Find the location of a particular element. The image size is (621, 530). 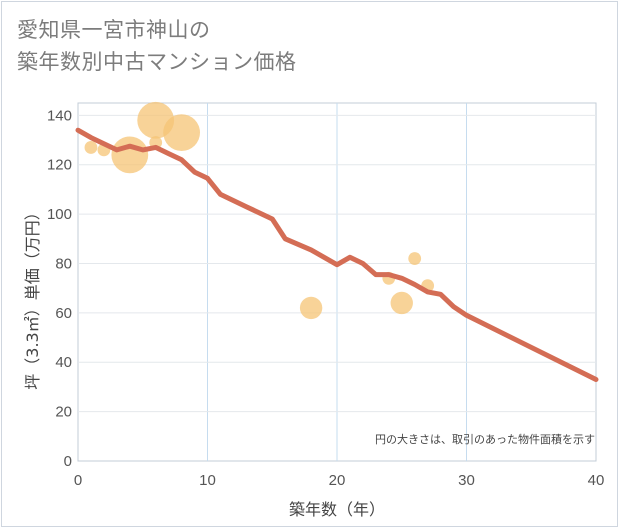

y-tick-label: 80 is located at coordinates (63, 263).